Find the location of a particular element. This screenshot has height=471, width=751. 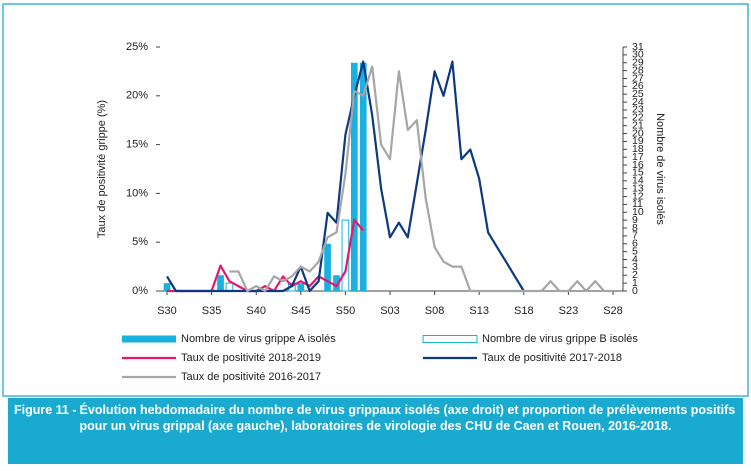

x-tick-label: S28 is located at coordinates (613, 311).